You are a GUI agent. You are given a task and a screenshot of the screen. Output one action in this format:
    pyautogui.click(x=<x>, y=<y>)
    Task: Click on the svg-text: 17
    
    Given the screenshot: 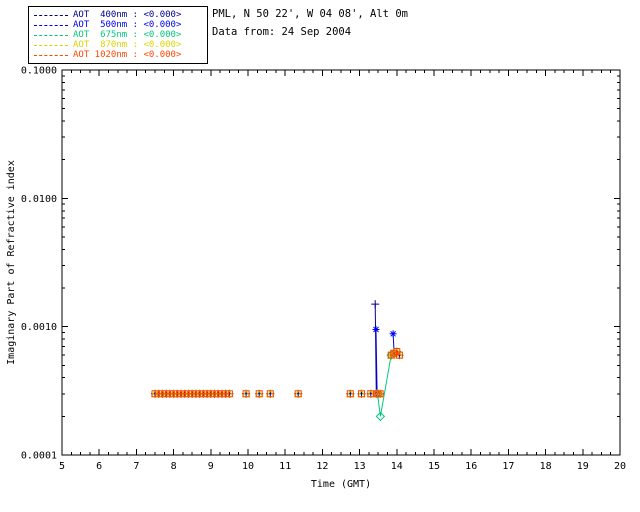 What is the action you would take?
    pyautogui.click(x=508, y=466)
    